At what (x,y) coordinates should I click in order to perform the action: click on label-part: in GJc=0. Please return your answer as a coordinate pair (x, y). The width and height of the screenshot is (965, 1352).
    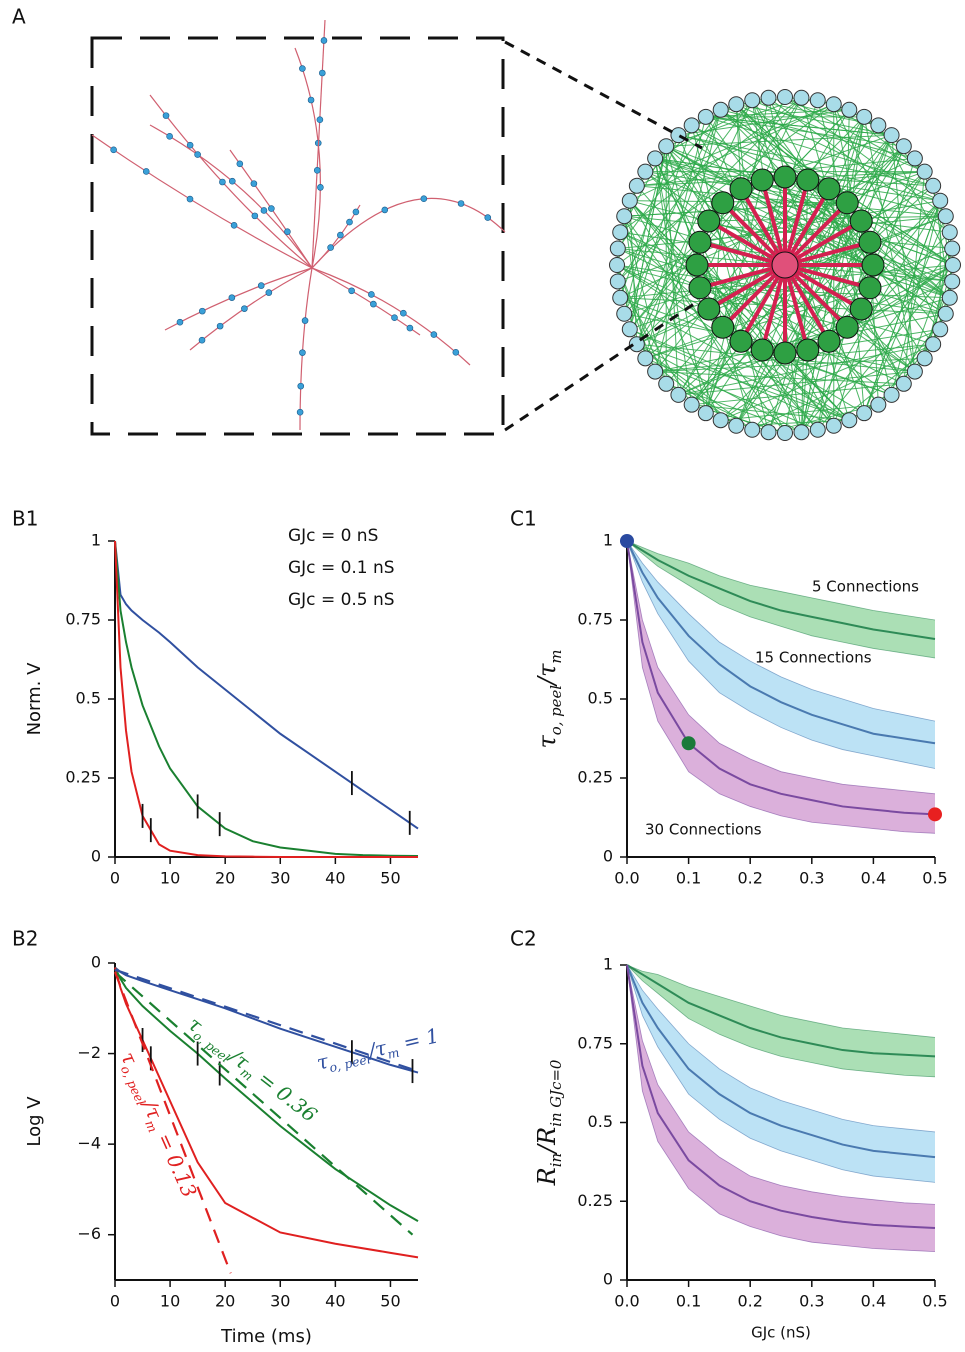
    Looking at the image, I should click on (556, 1093).